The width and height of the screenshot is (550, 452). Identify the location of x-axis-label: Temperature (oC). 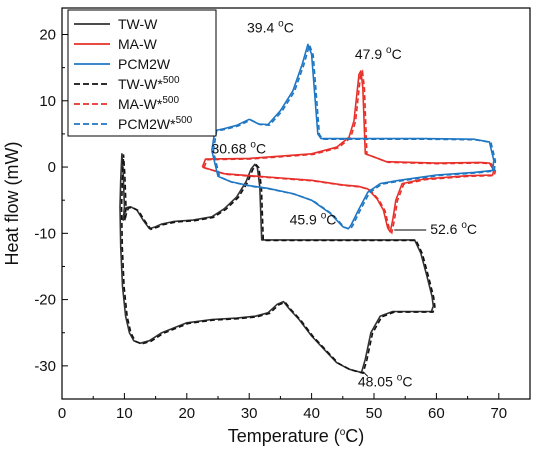
(296, 436).